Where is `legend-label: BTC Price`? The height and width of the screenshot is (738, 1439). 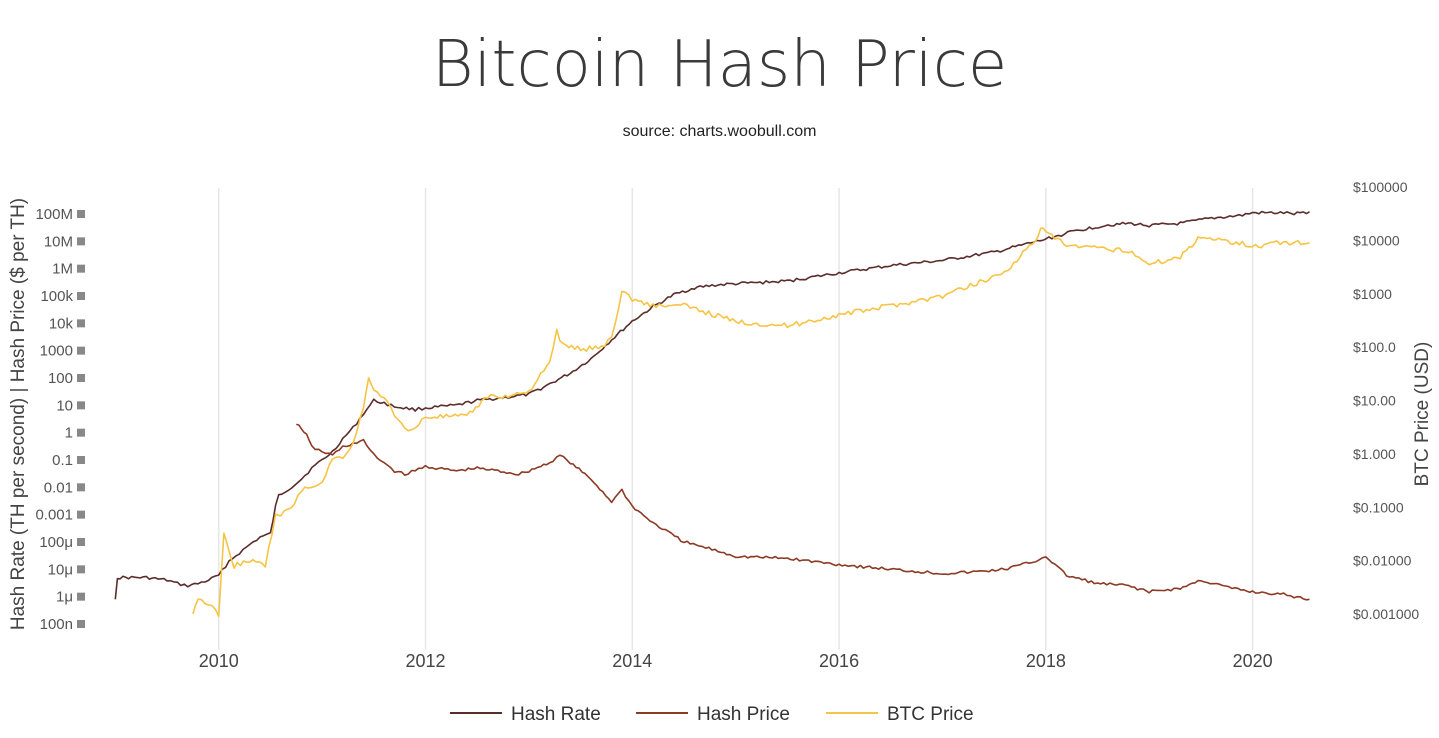
legend-label: BTC Price is located at coordinates (930, 714).